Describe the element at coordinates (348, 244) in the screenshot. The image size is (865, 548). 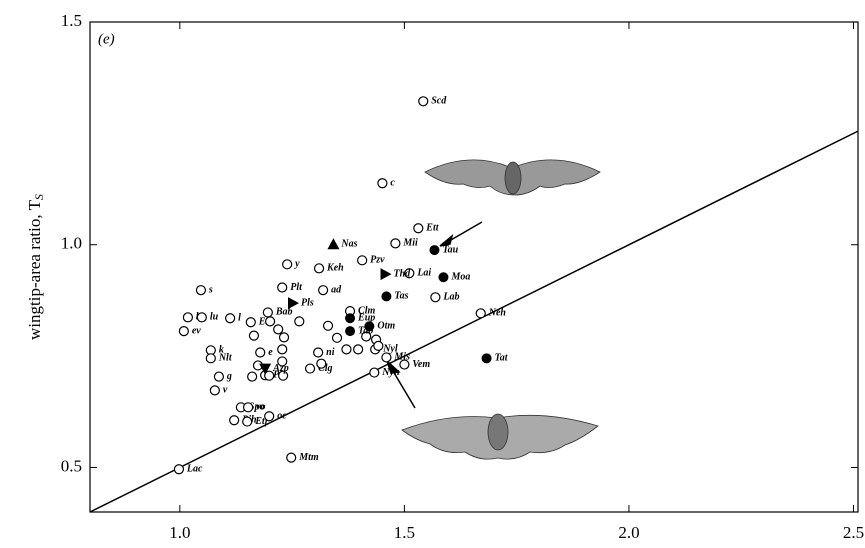
I see `point-label: Nas` at that location.